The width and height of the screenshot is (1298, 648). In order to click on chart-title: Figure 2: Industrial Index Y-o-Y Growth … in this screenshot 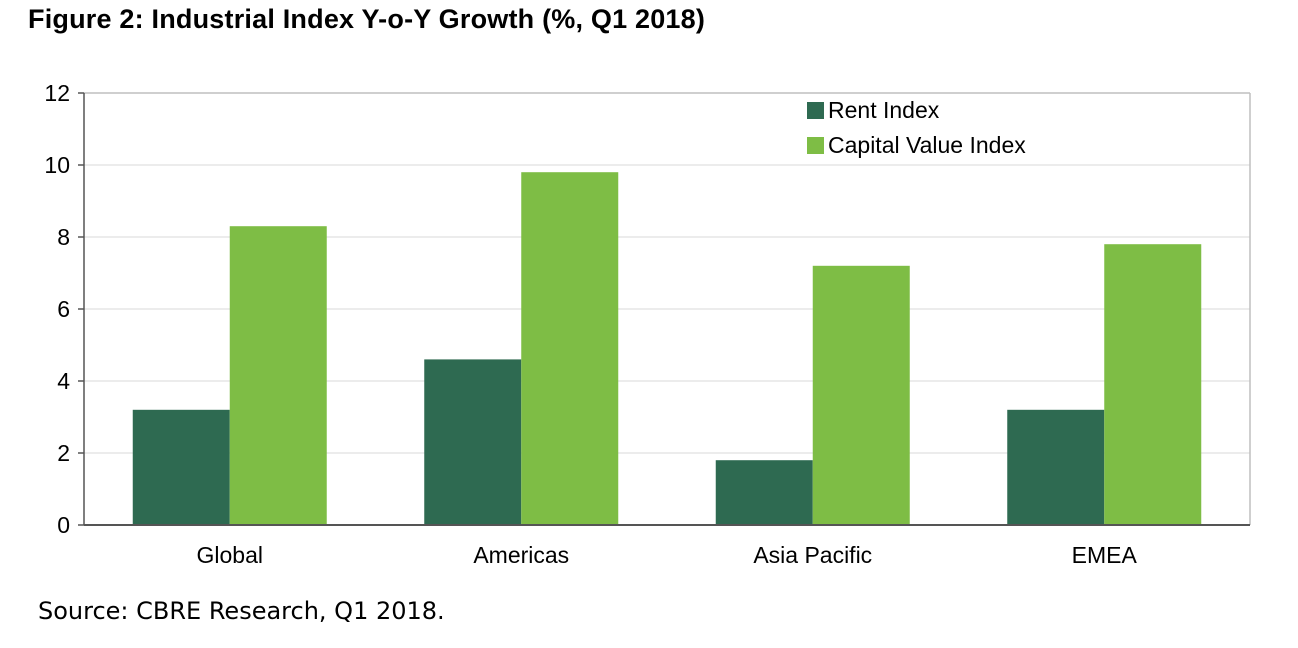, I will do `click(367, 19)`.